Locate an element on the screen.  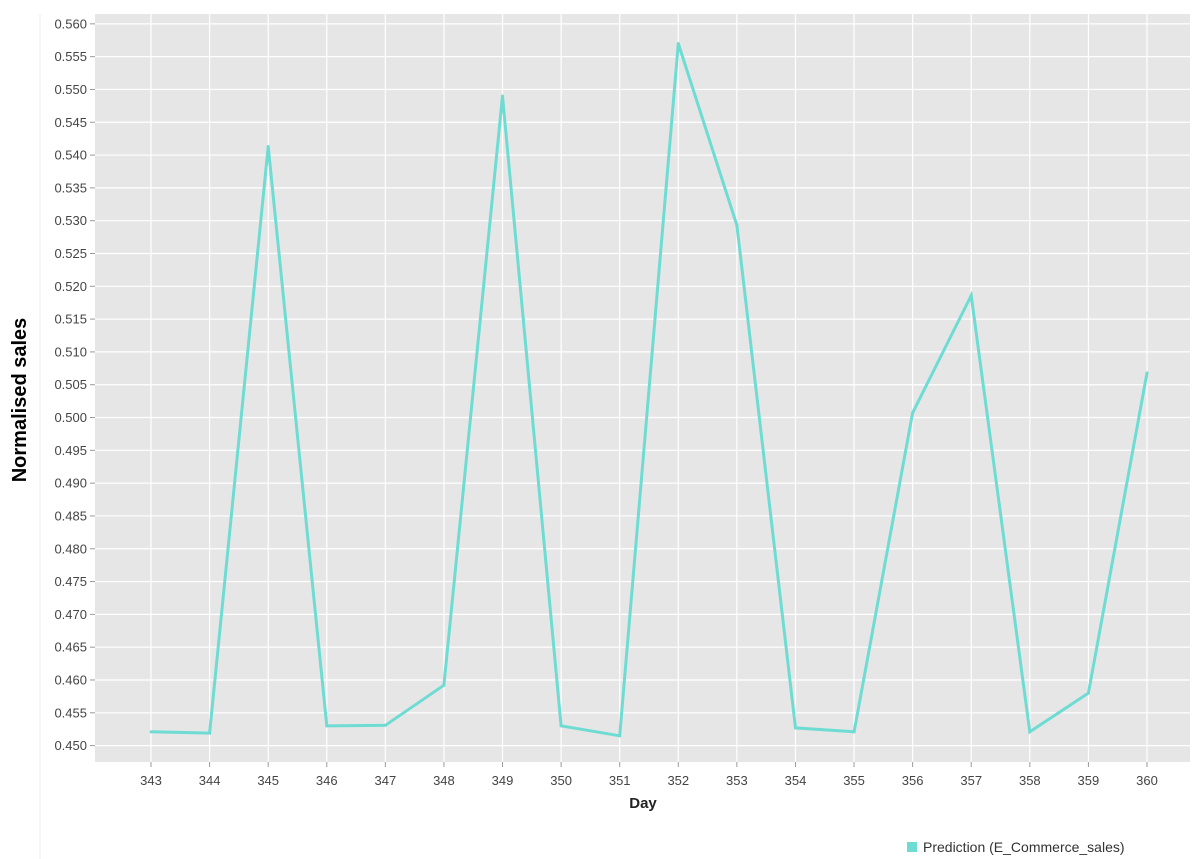
legend-swatch is located at coordinates (912, 847).